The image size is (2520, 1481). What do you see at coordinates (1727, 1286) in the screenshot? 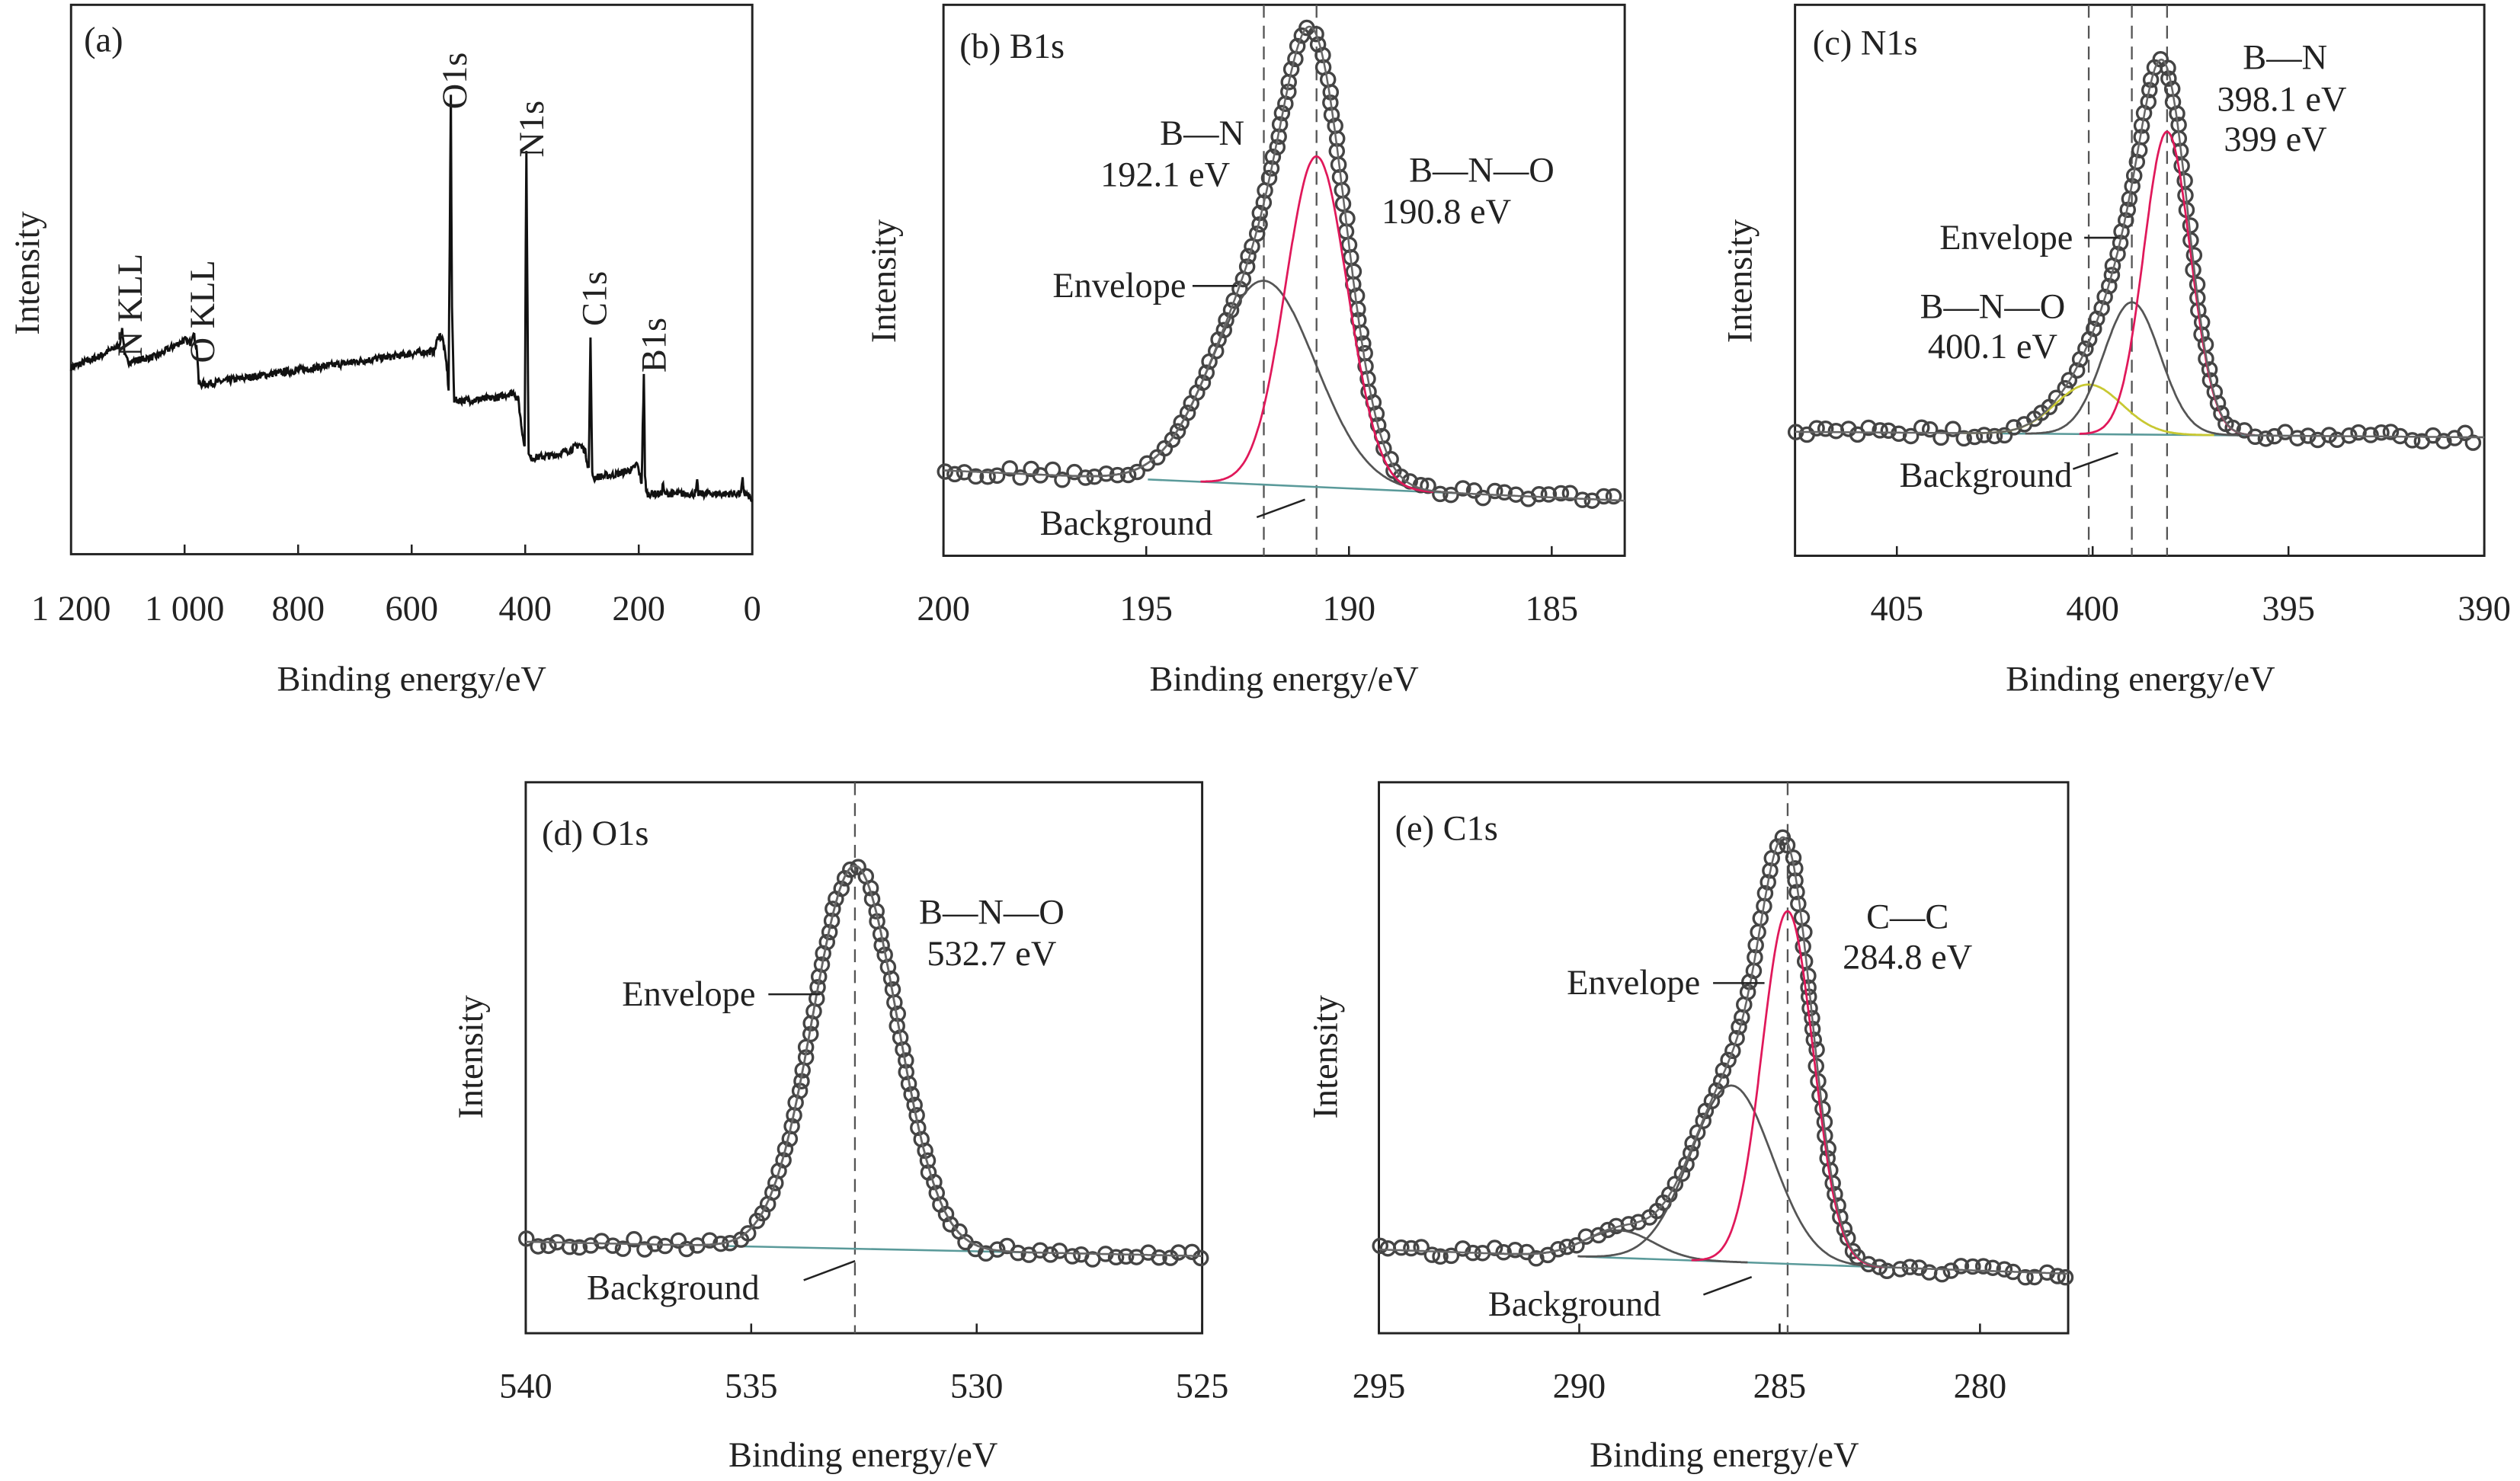
I see `leader-e-background` at bounding box center [1727, 1286].